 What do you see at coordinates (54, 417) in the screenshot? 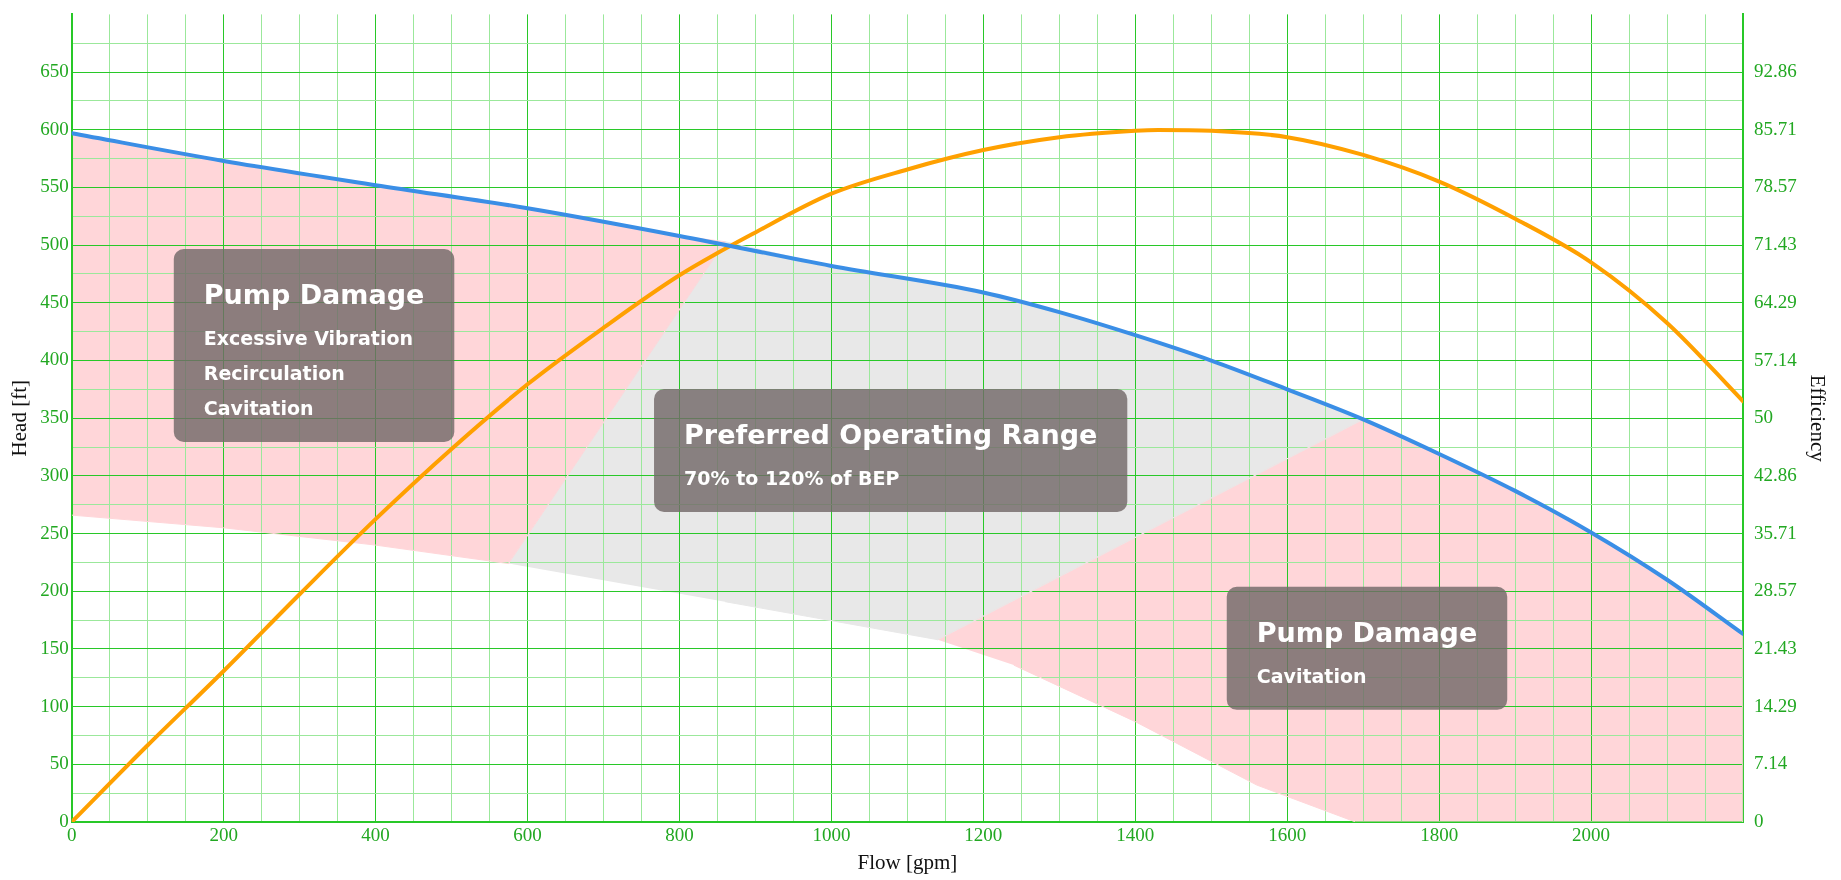
I see `y-tick-label: 350` at bounding box center [54, 417].